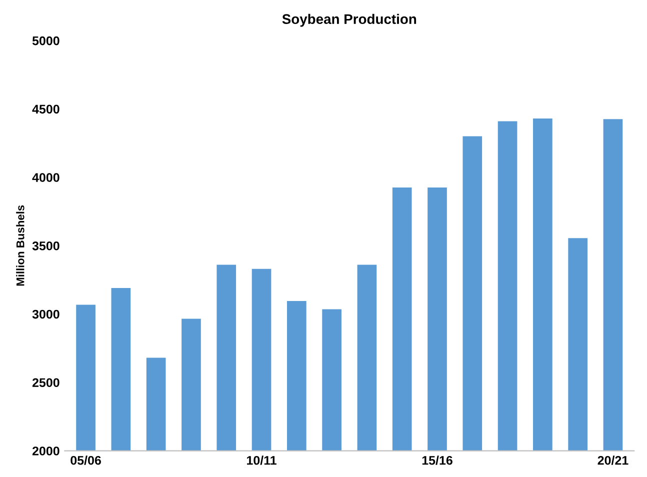  What do you see at coordinates (85, 460) in the screenshot?
I see `x-tick-label: 05/06` at bounding box center [85, 460].